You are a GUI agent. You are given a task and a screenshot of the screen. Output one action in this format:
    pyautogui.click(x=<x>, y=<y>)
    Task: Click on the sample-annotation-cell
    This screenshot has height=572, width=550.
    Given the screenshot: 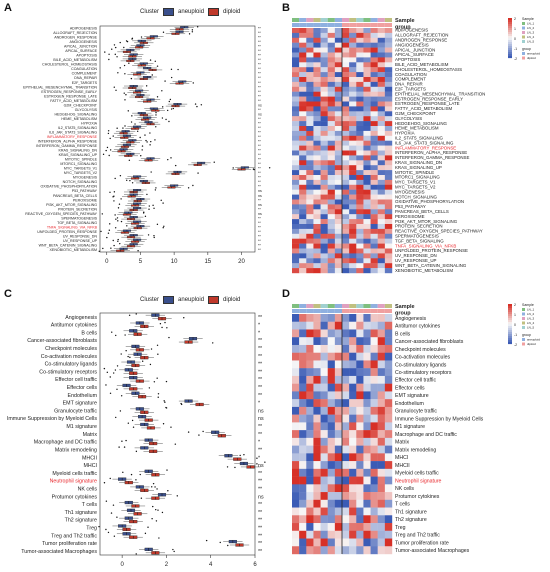 What is the action you would take?
    pyautogui.click(x=310, y=20)
    